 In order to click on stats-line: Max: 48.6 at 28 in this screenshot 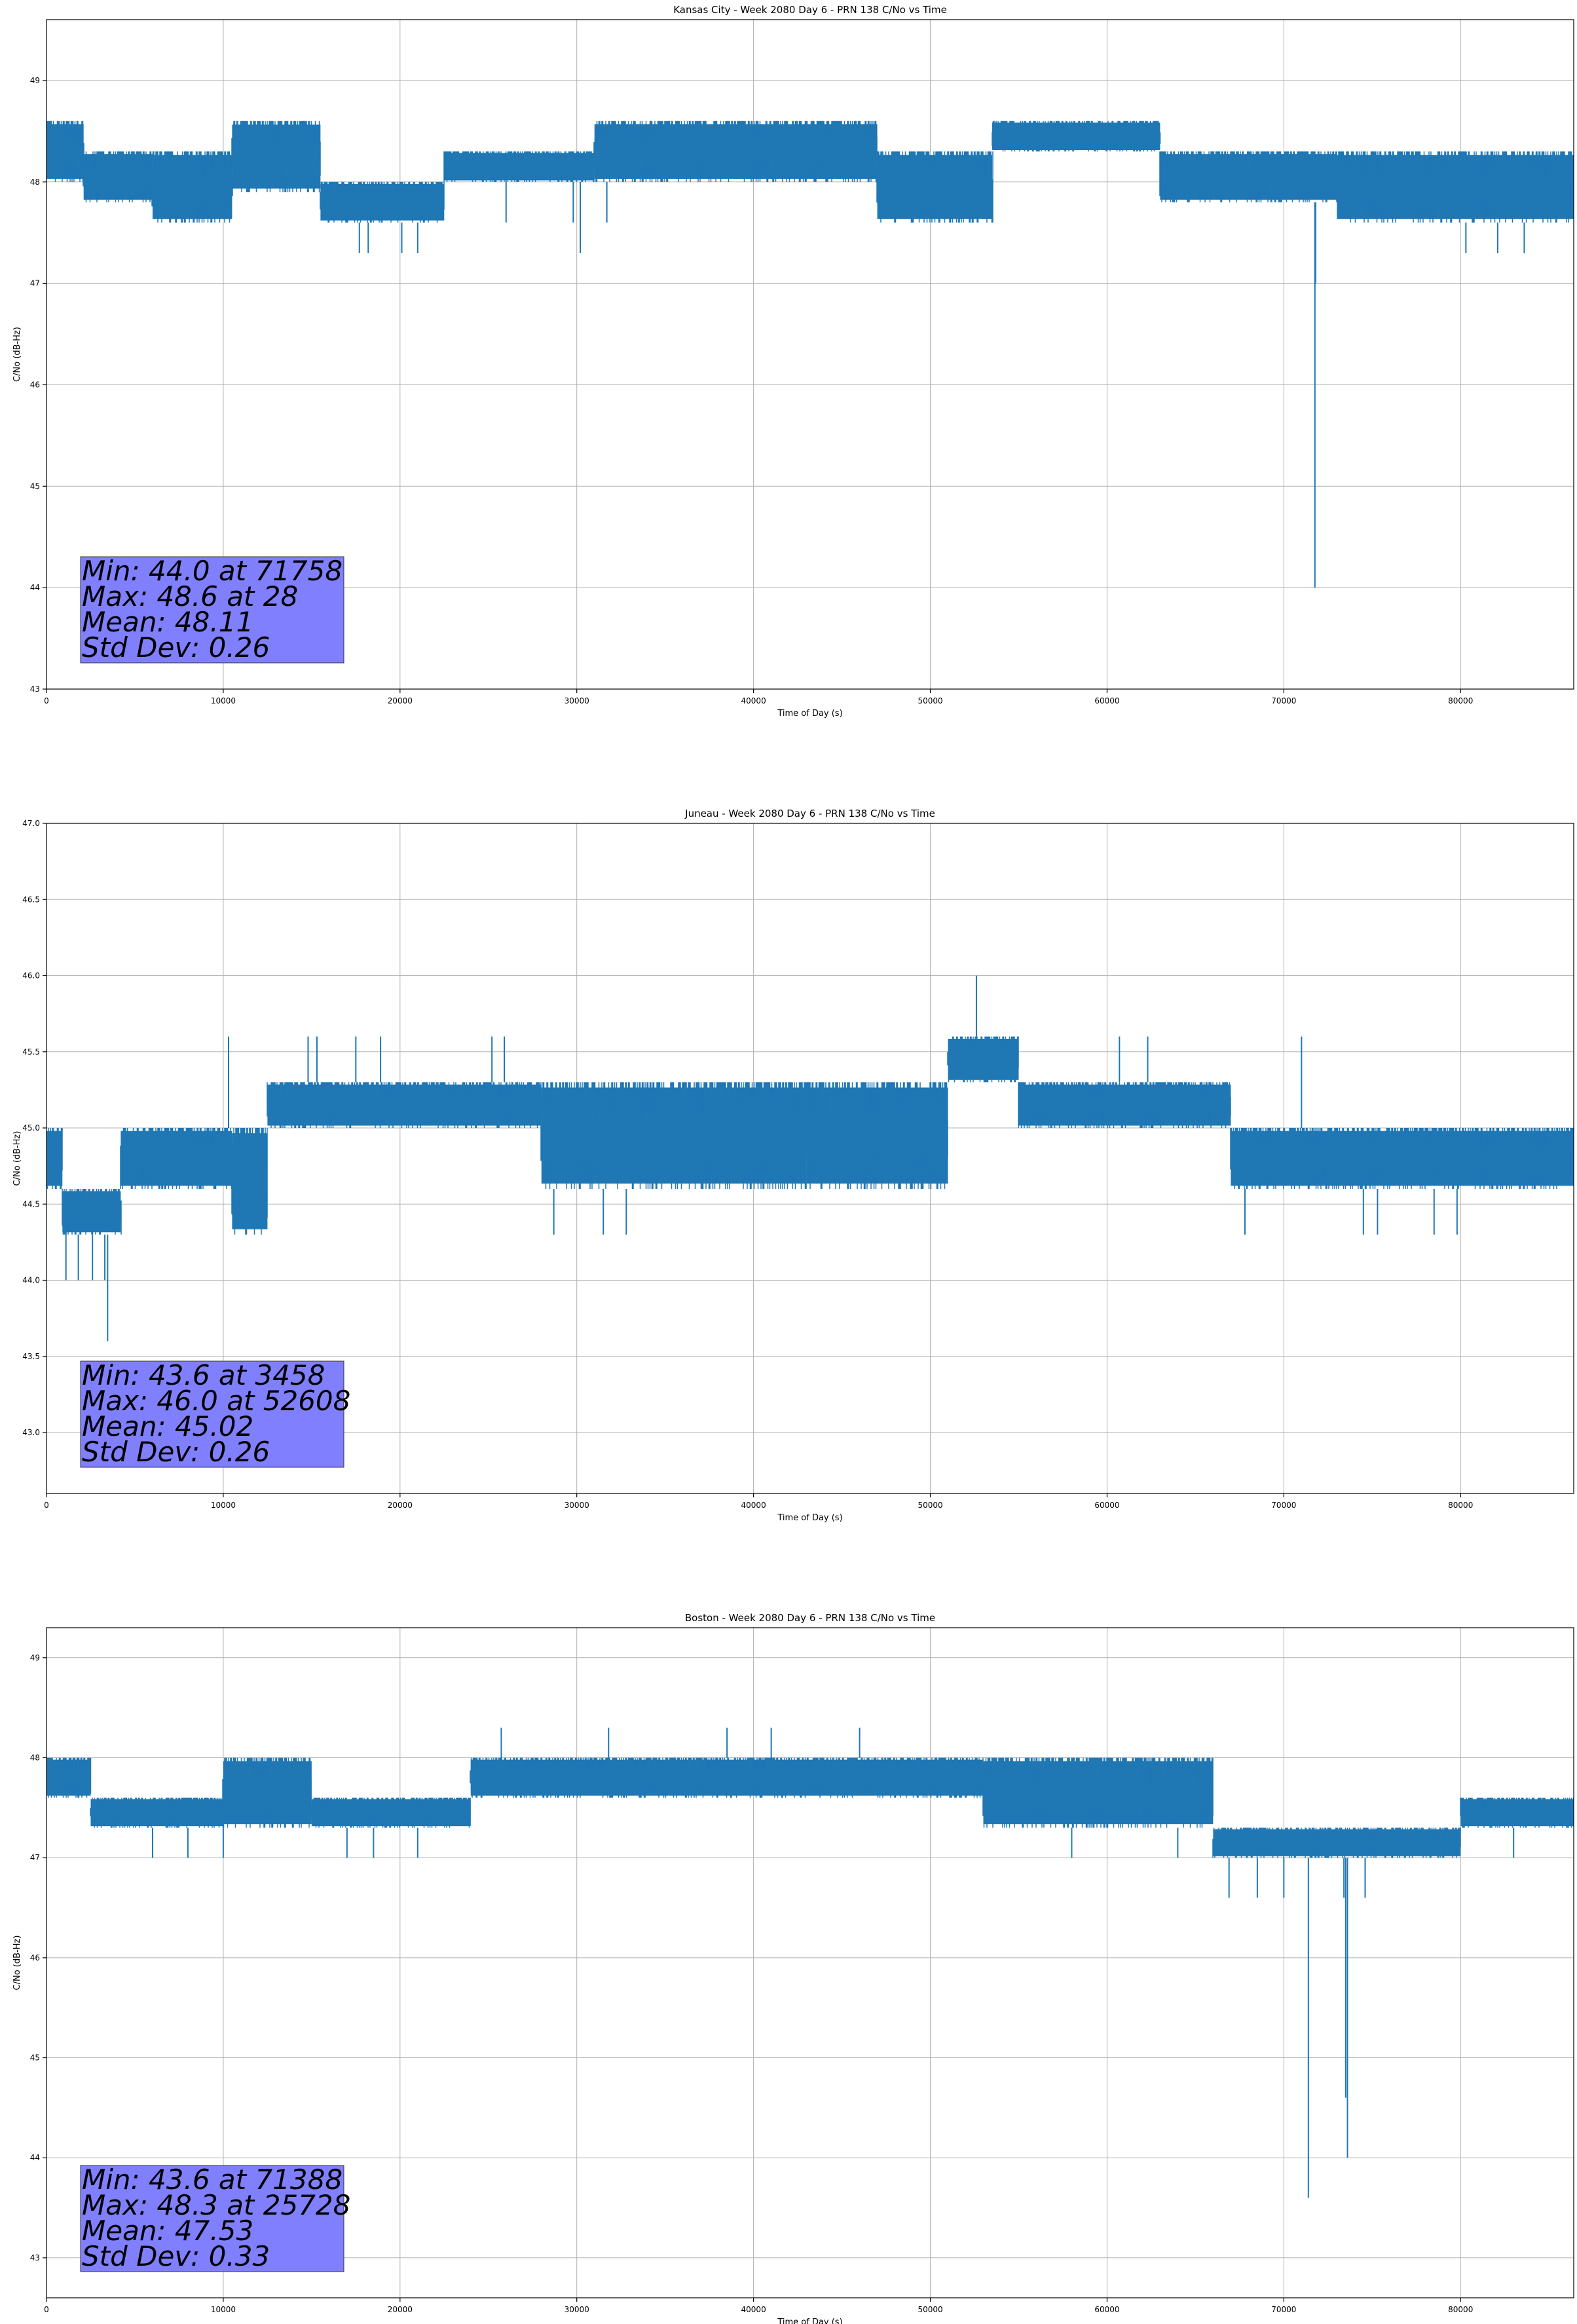, I will do `click(190, 596)`.